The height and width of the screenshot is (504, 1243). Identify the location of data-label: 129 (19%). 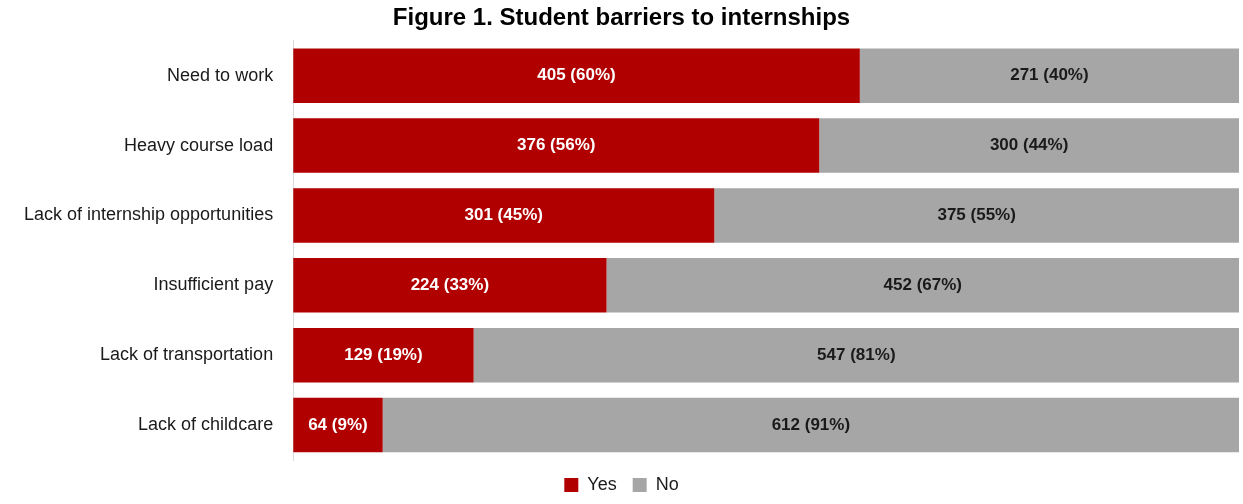
(383, 354).